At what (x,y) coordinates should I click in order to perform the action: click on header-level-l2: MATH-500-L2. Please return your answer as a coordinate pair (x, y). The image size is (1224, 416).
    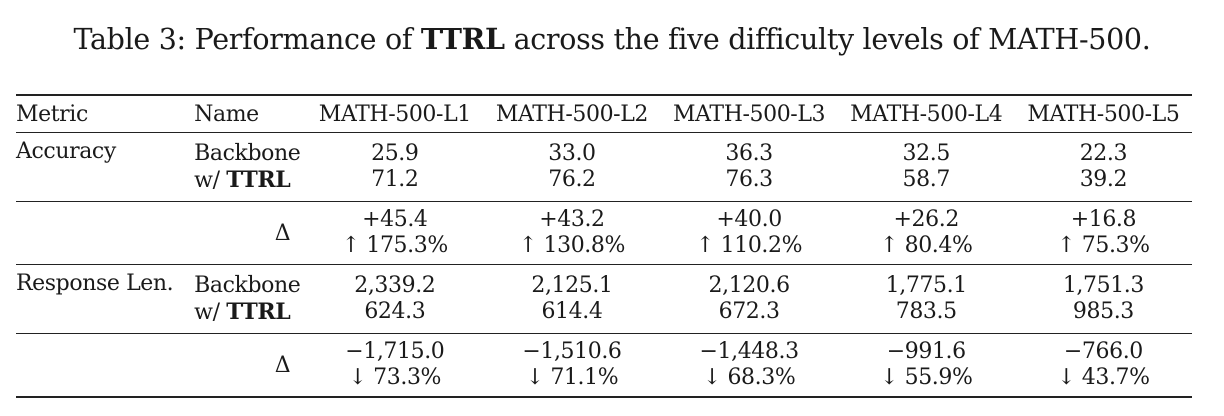
    Looking at the image, I should click on (572, 113).